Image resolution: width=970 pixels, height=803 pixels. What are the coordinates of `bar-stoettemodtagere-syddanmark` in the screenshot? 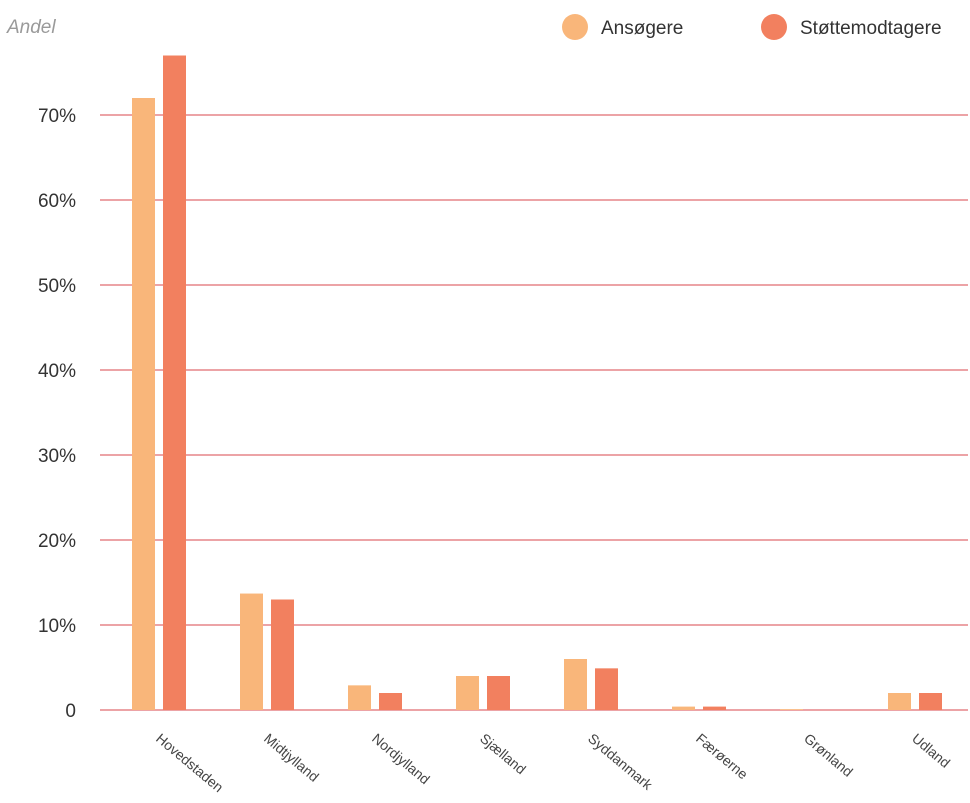 It's located at (606, 689).